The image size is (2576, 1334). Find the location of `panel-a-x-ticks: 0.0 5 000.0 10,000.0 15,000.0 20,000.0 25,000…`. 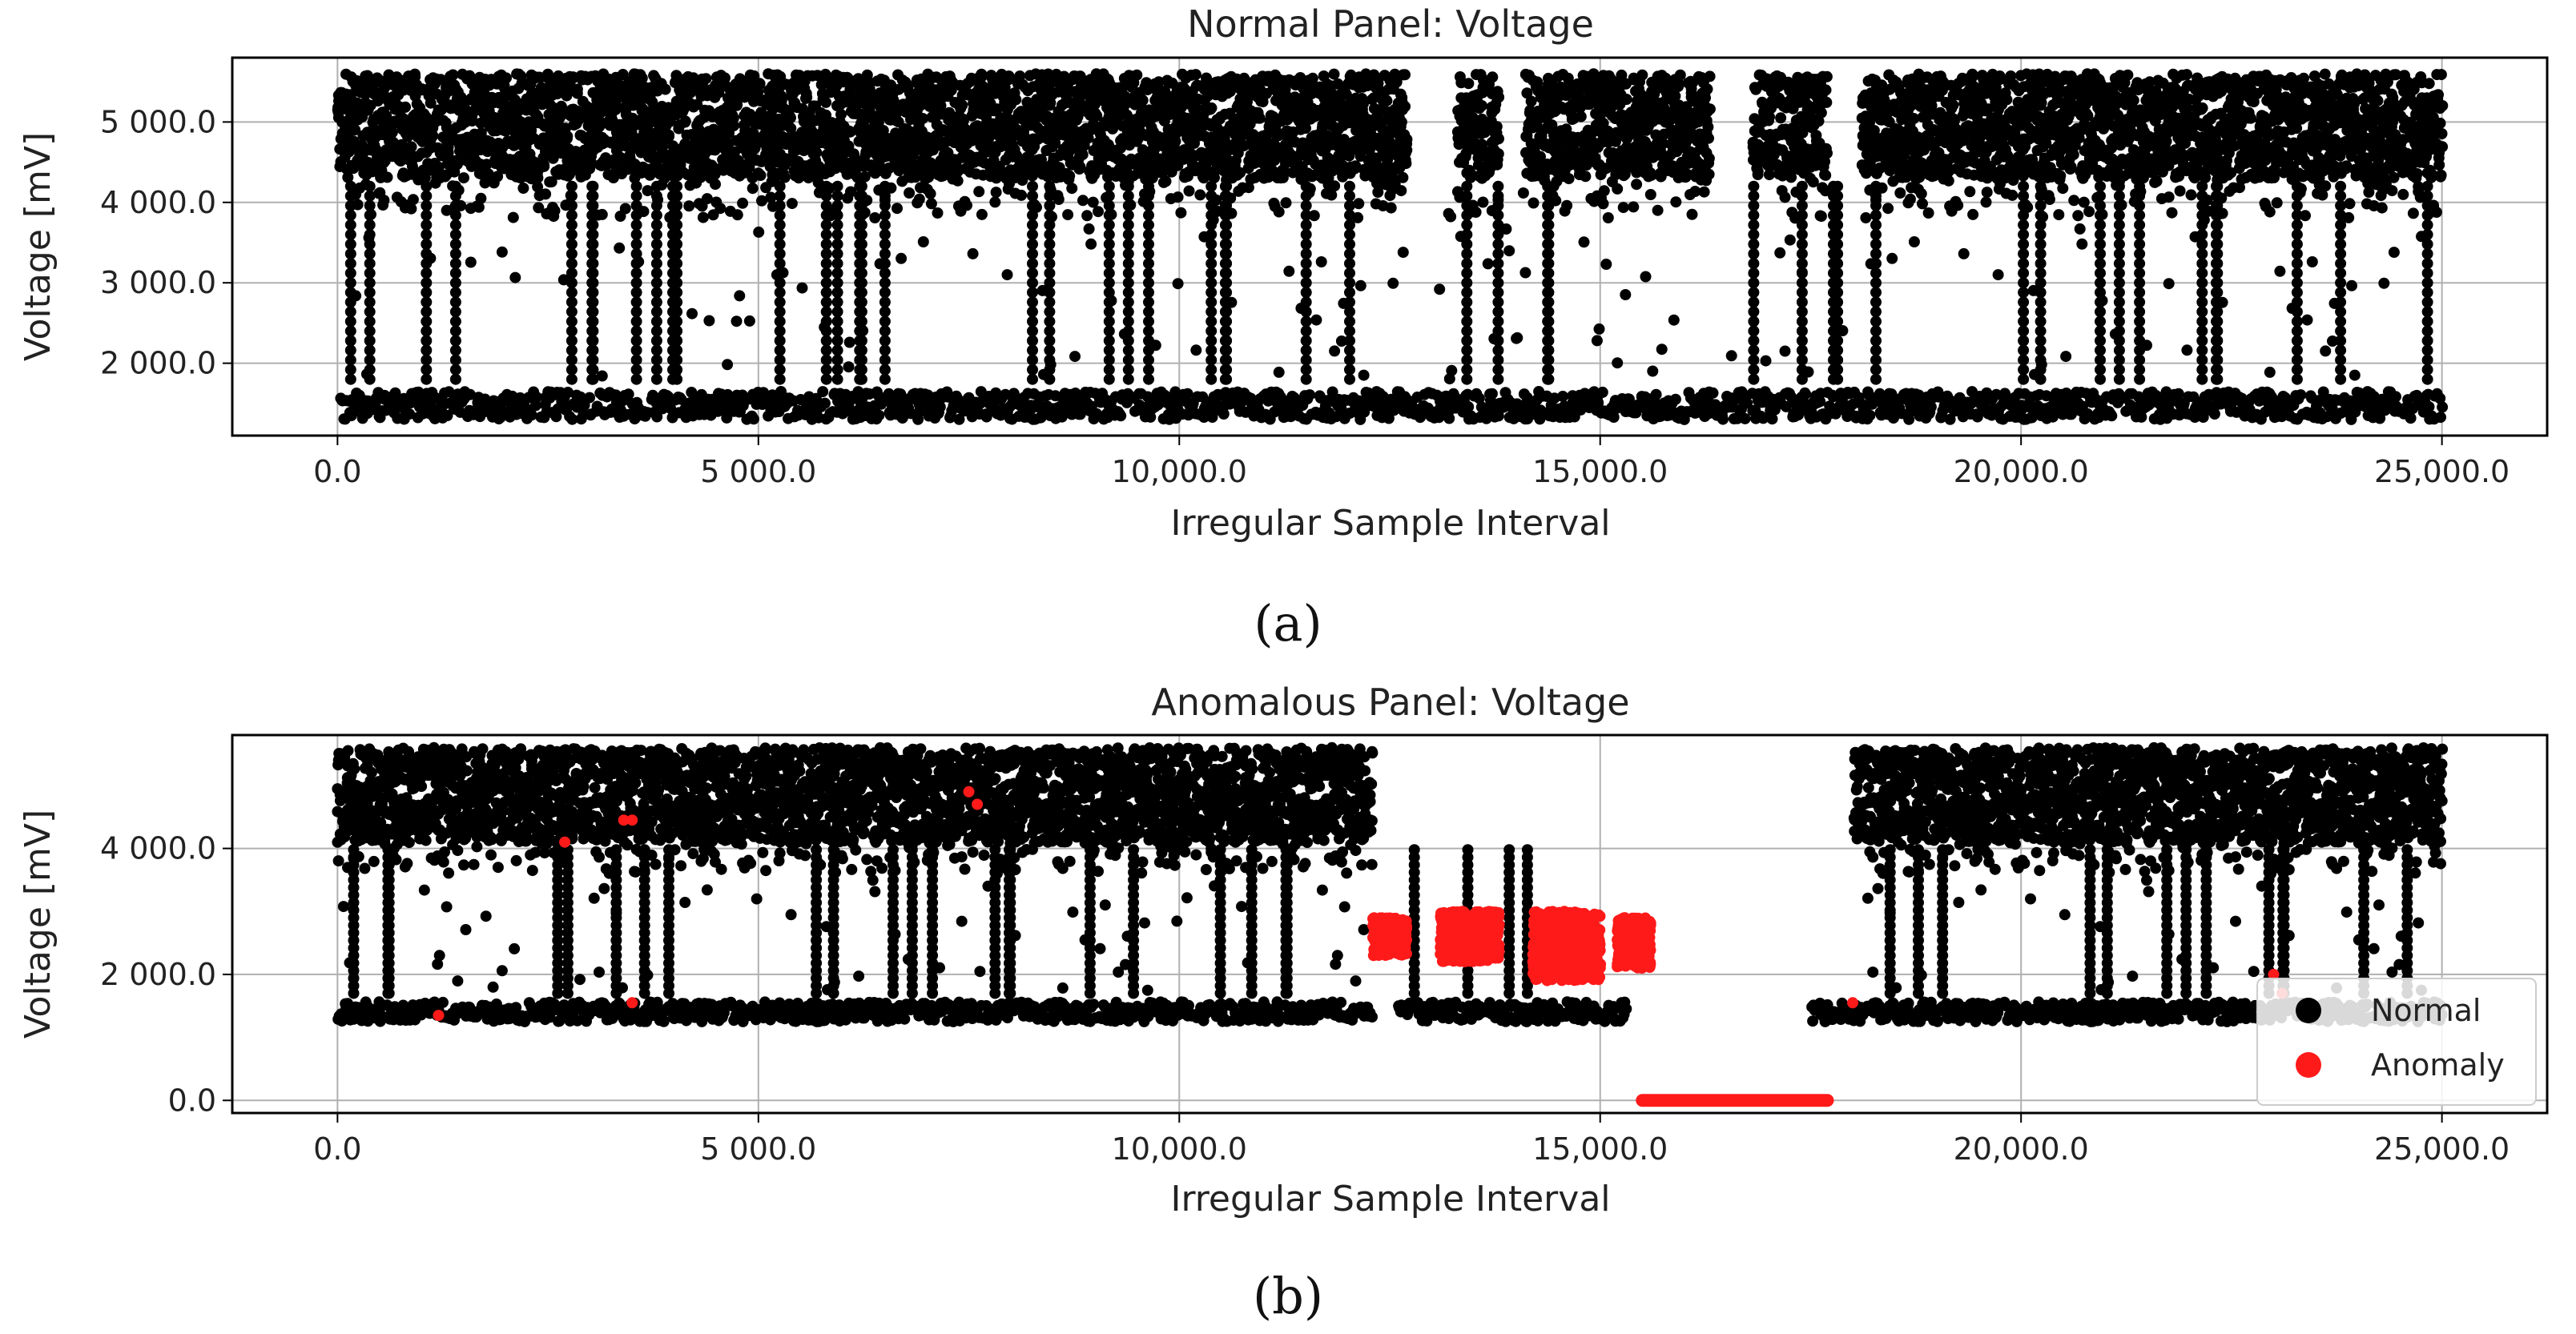

panel-a-x-ticks: 0.0 5 000.0 10,000.0 15,000.0 20,000.0 25,000… is located at coordinates (1411, 462).